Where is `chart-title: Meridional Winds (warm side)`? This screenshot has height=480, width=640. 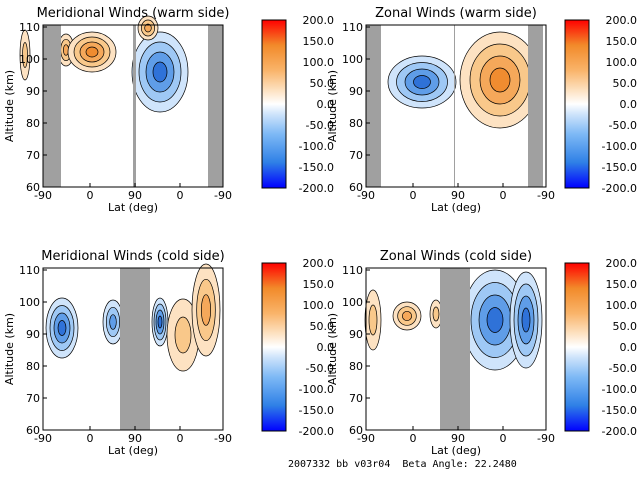 chart-title: Meridional Winds (warm side) is located at coordinates (133, 13).